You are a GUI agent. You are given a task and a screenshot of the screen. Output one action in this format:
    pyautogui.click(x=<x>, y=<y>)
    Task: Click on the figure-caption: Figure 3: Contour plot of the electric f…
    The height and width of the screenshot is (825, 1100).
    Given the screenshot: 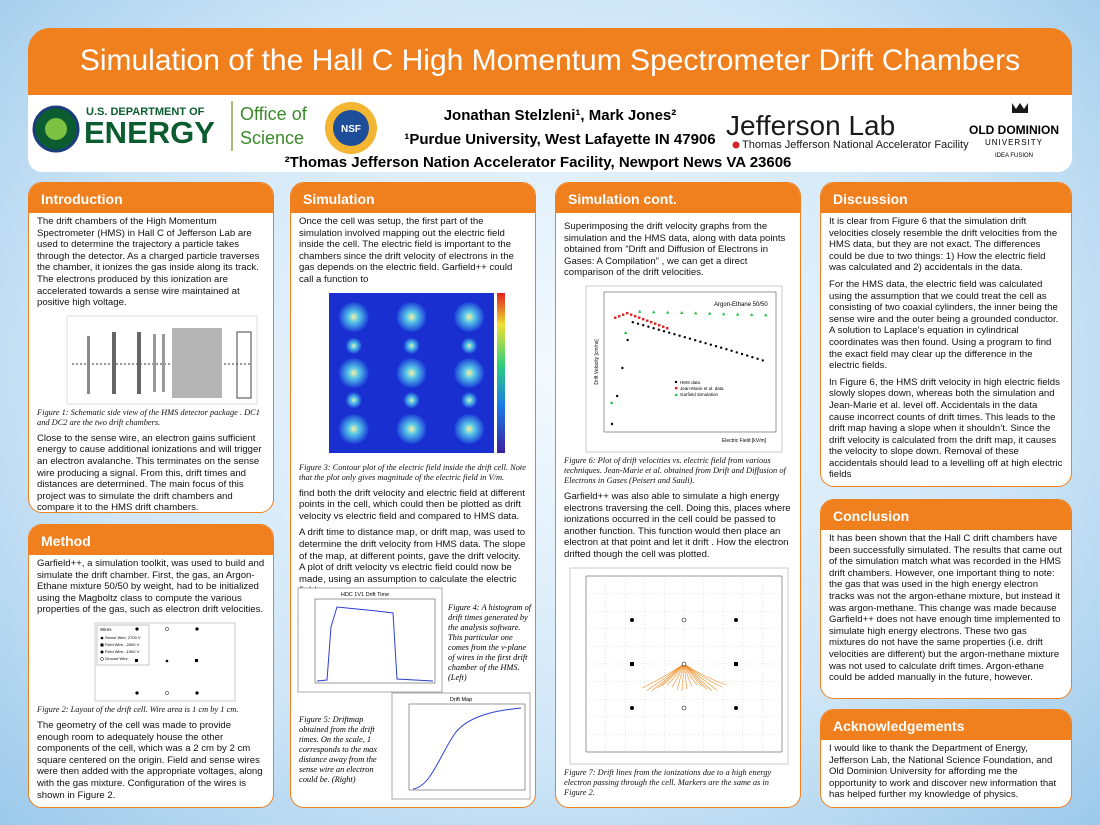 What is the action you would take?
    pyautogui.click(x=412, y=472)
    